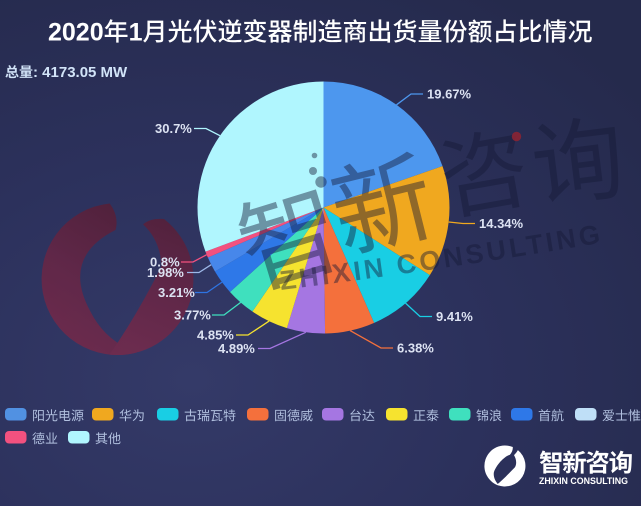 The height and width of the screenshot is (506, 641). Describe the element at coordinates (76, 33) in the screenshot. I see `svg-text: 2020` at that location.